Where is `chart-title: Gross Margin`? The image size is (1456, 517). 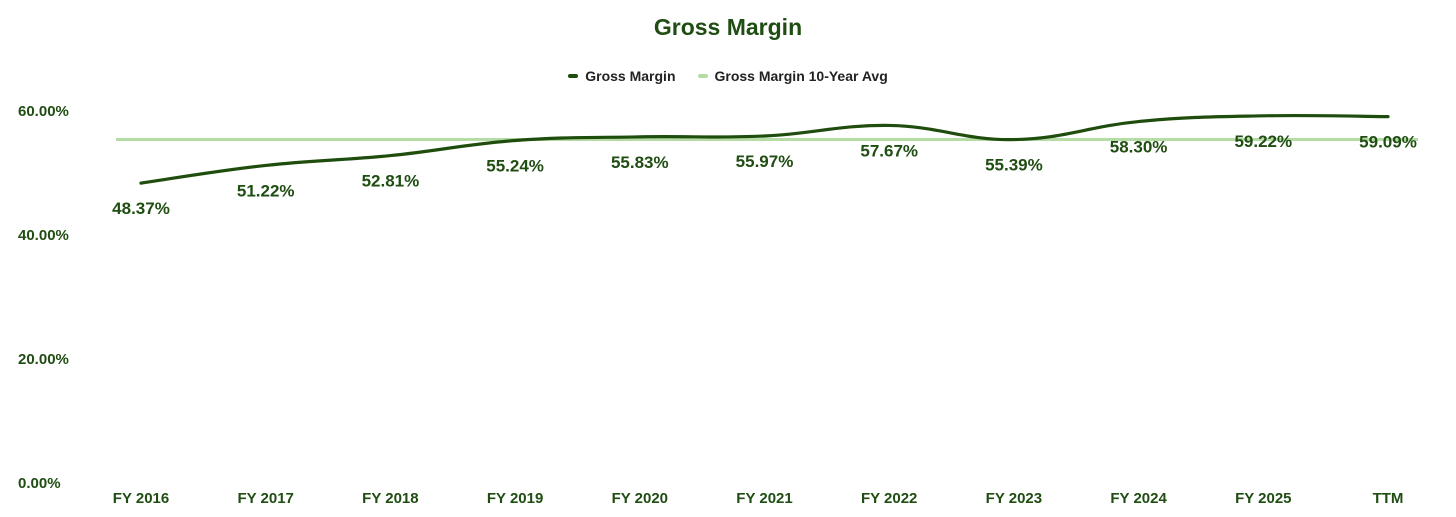 chart-title: Gross Margin is located at coordinates (728, 27).